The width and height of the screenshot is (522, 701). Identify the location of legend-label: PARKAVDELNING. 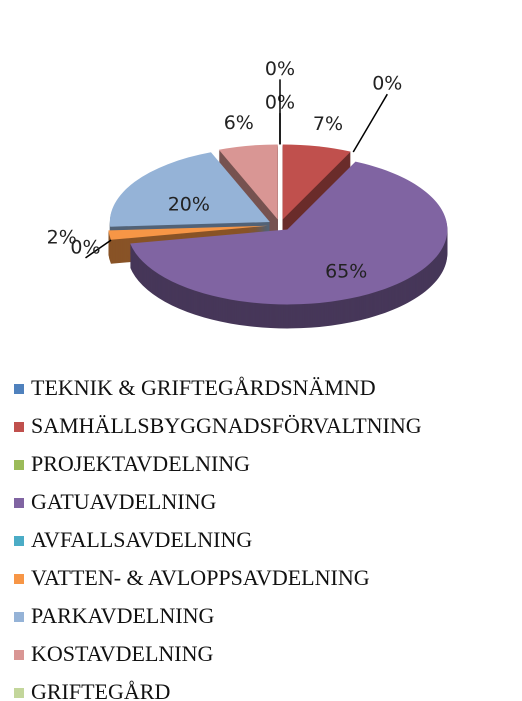
(122, 615).